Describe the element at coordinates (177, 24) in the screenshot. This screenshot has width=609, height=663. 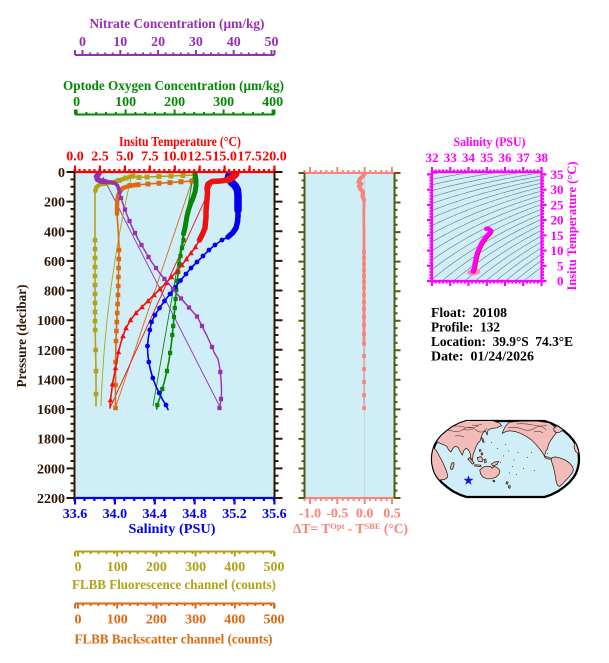
I see `svg-text: Nitrate Concentration (µm/kg)` at that location.